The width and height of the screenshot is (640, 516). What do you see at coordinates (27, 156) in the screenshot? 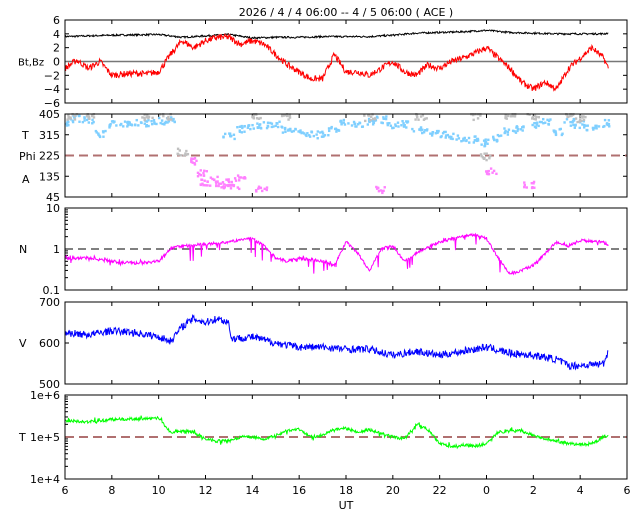
I see `y-axis-label: Phi` at bounding box center [27, 156].